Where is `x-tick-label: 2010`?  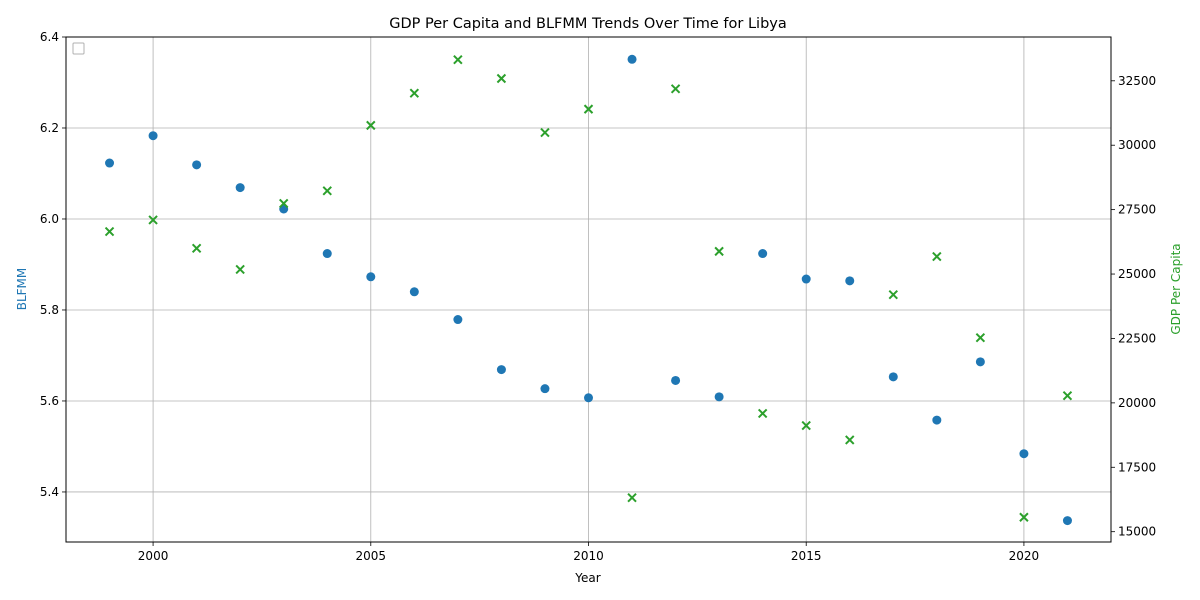
x-tick-label: 2010 is located at coordinates (588, 556).